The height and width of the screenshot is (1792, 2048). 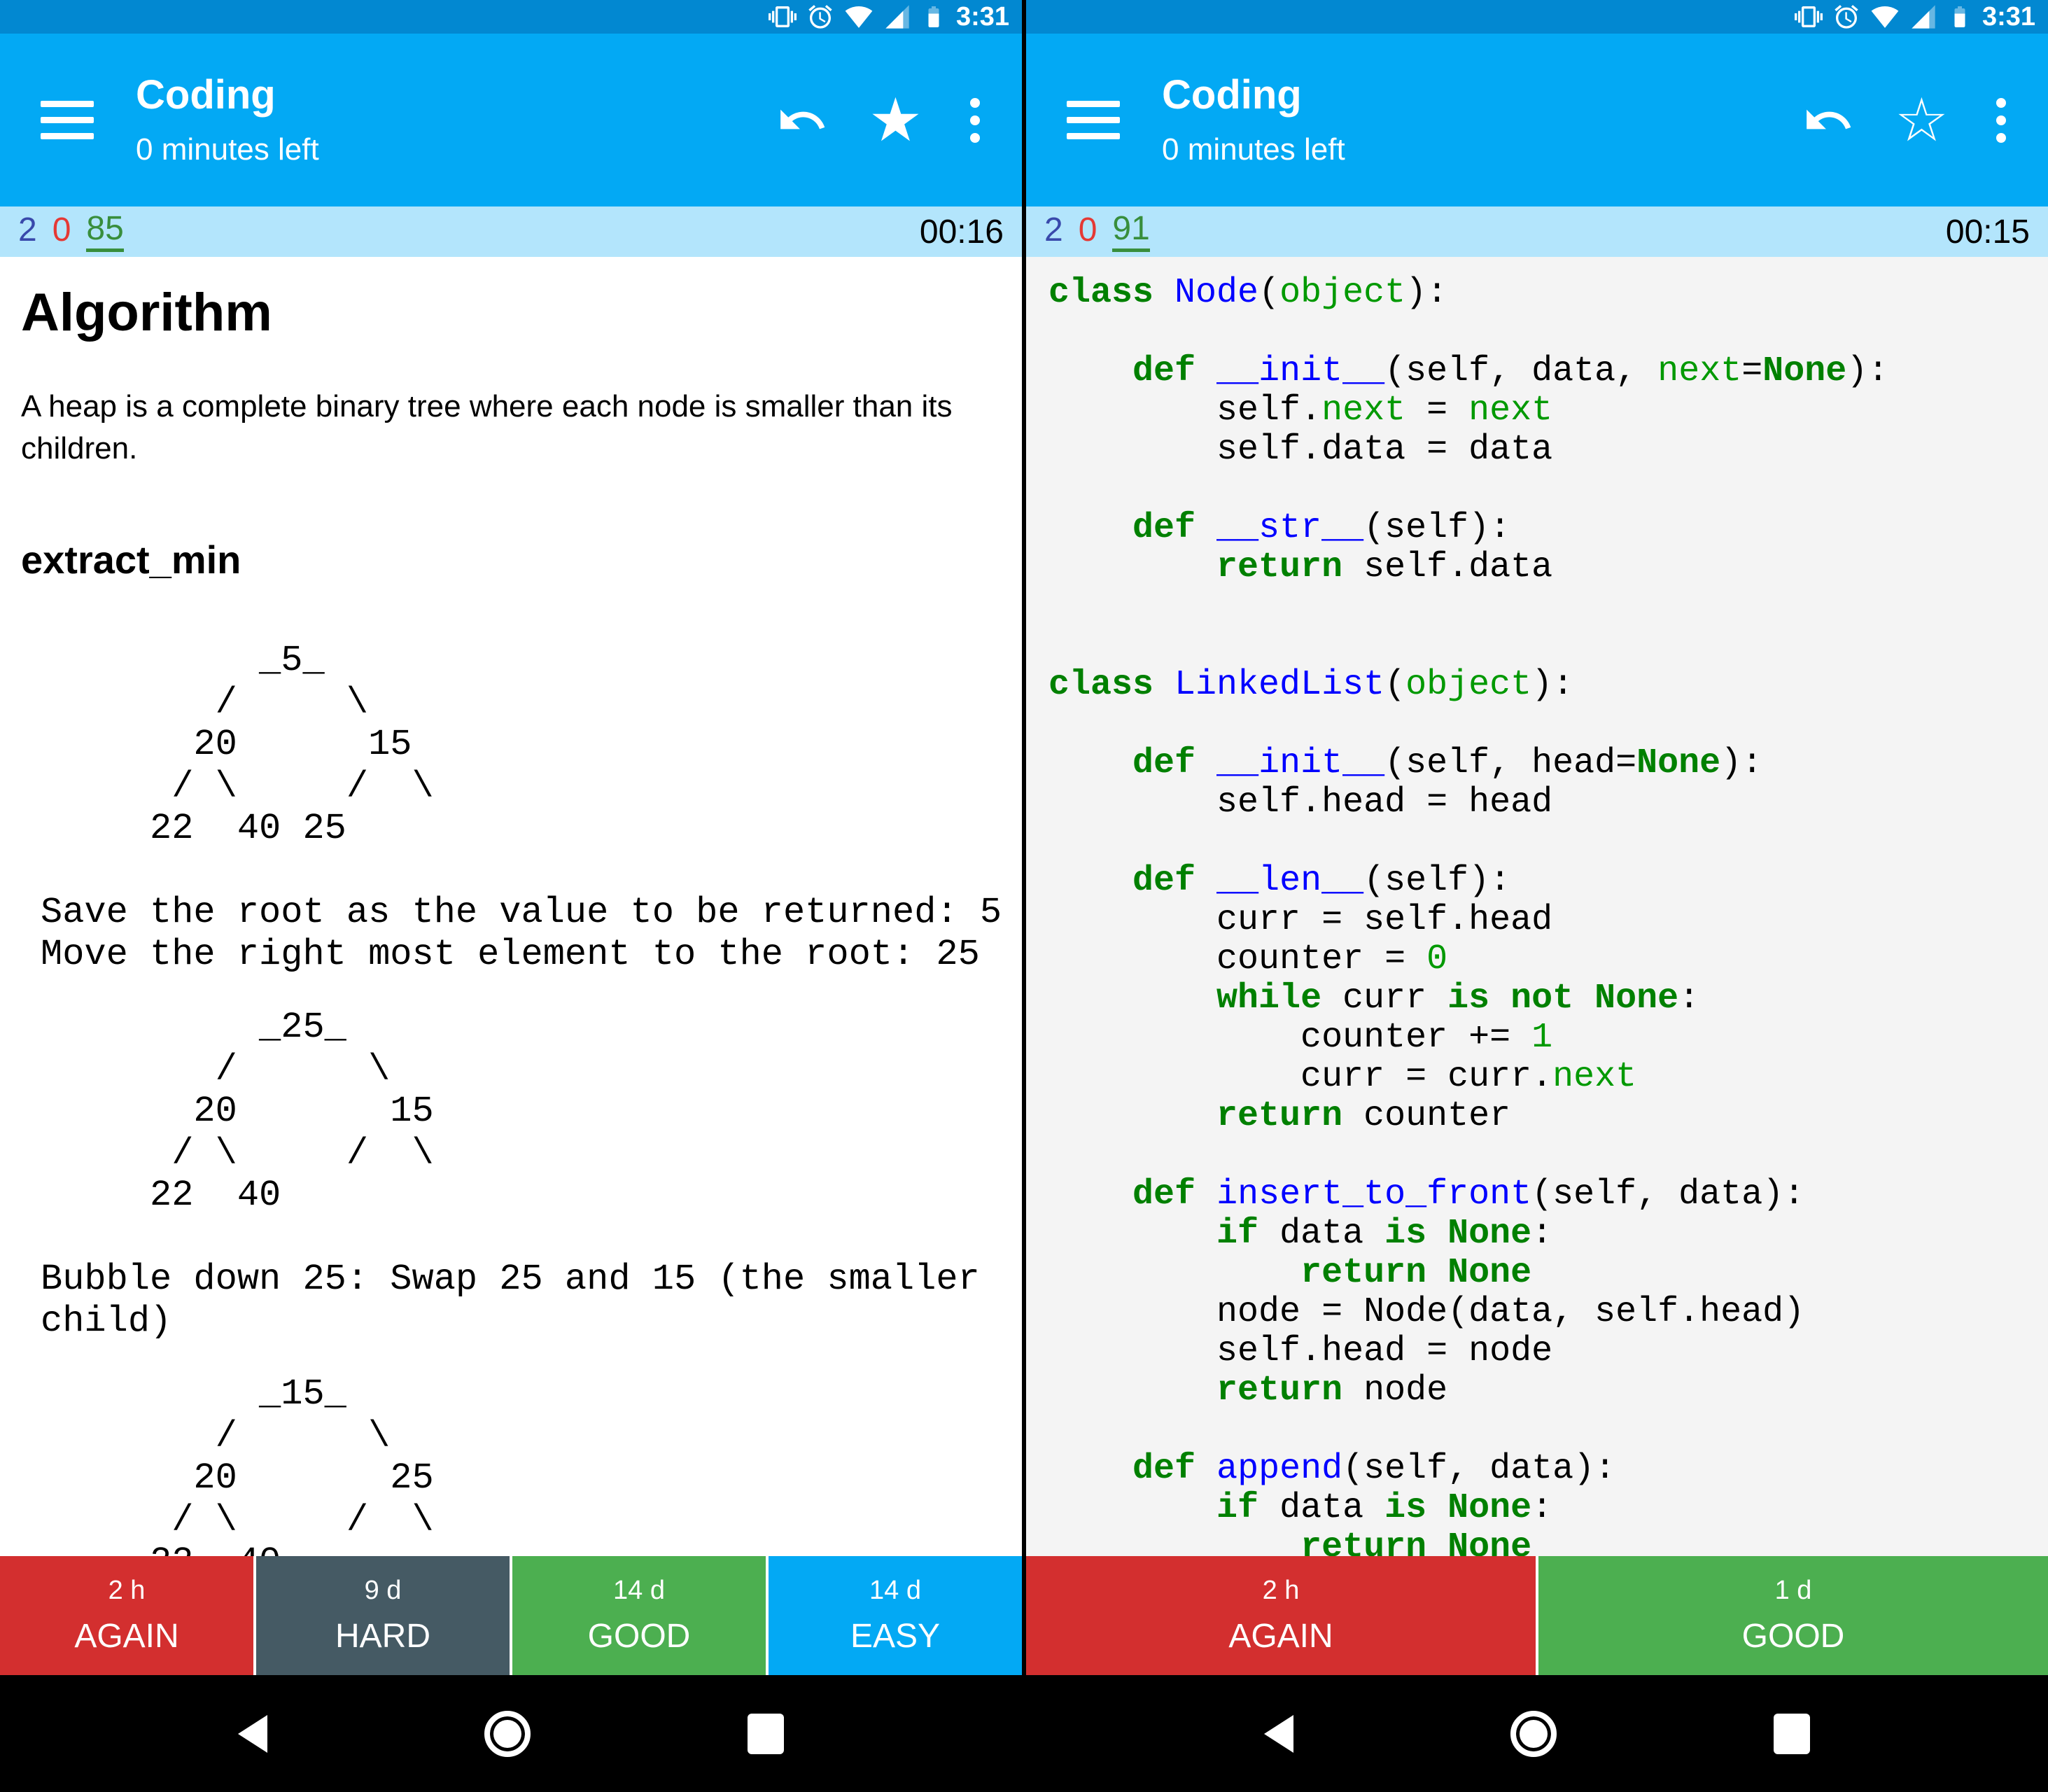 What do you see at coordinates (292, 1111) in the screenshot?
I see `ascii-tree-2: _25_ / \ 20 15 / \ / \ 22 40` at bounding box center [292, 1111].